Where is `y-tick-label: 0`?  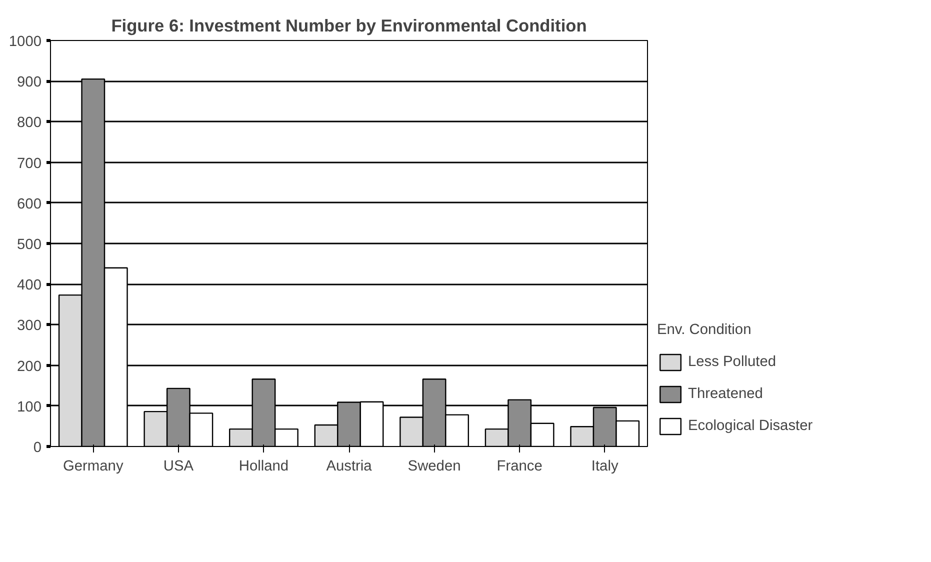 y-tick-label: 0 is located at coordinates (37, 448).